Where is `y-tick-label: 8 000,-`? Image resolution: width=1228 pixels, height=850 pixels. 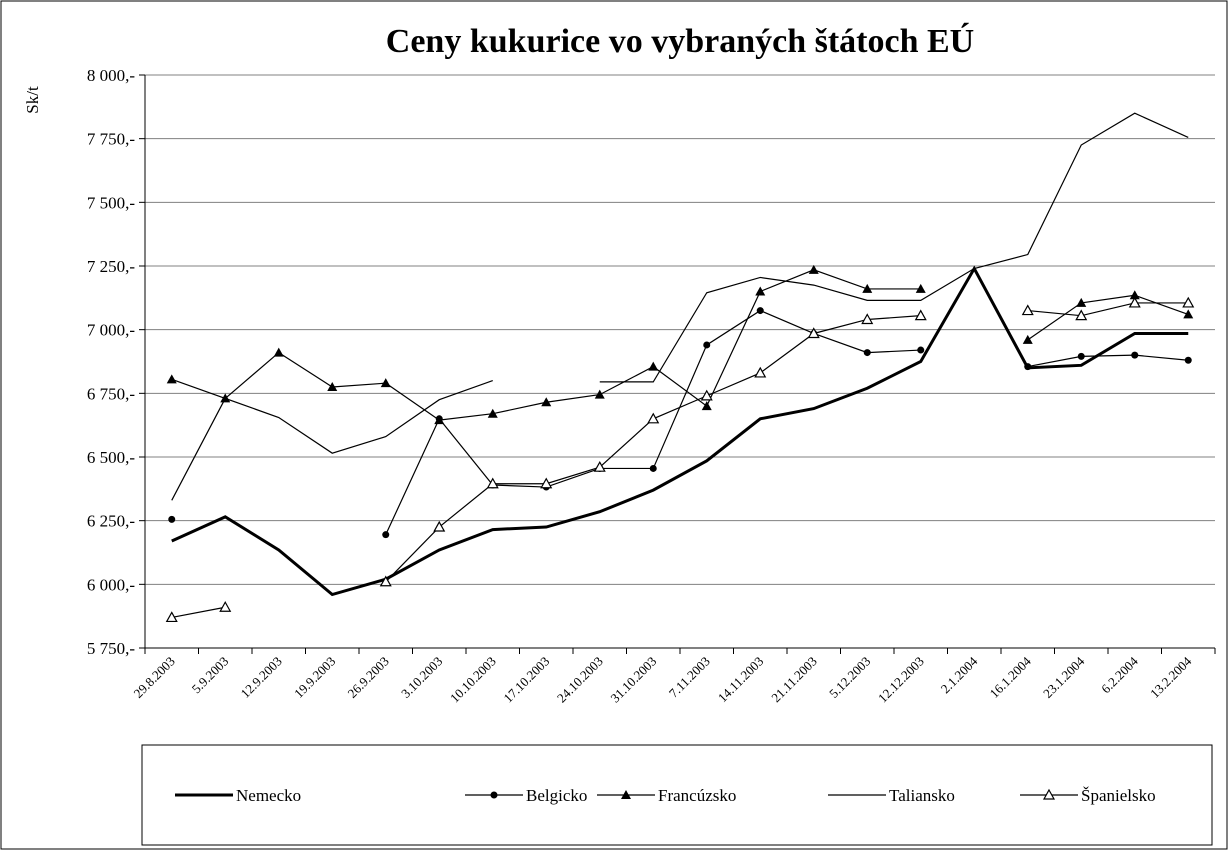
y-tick-label: 8 000,- is located at coordinates (111, 75).